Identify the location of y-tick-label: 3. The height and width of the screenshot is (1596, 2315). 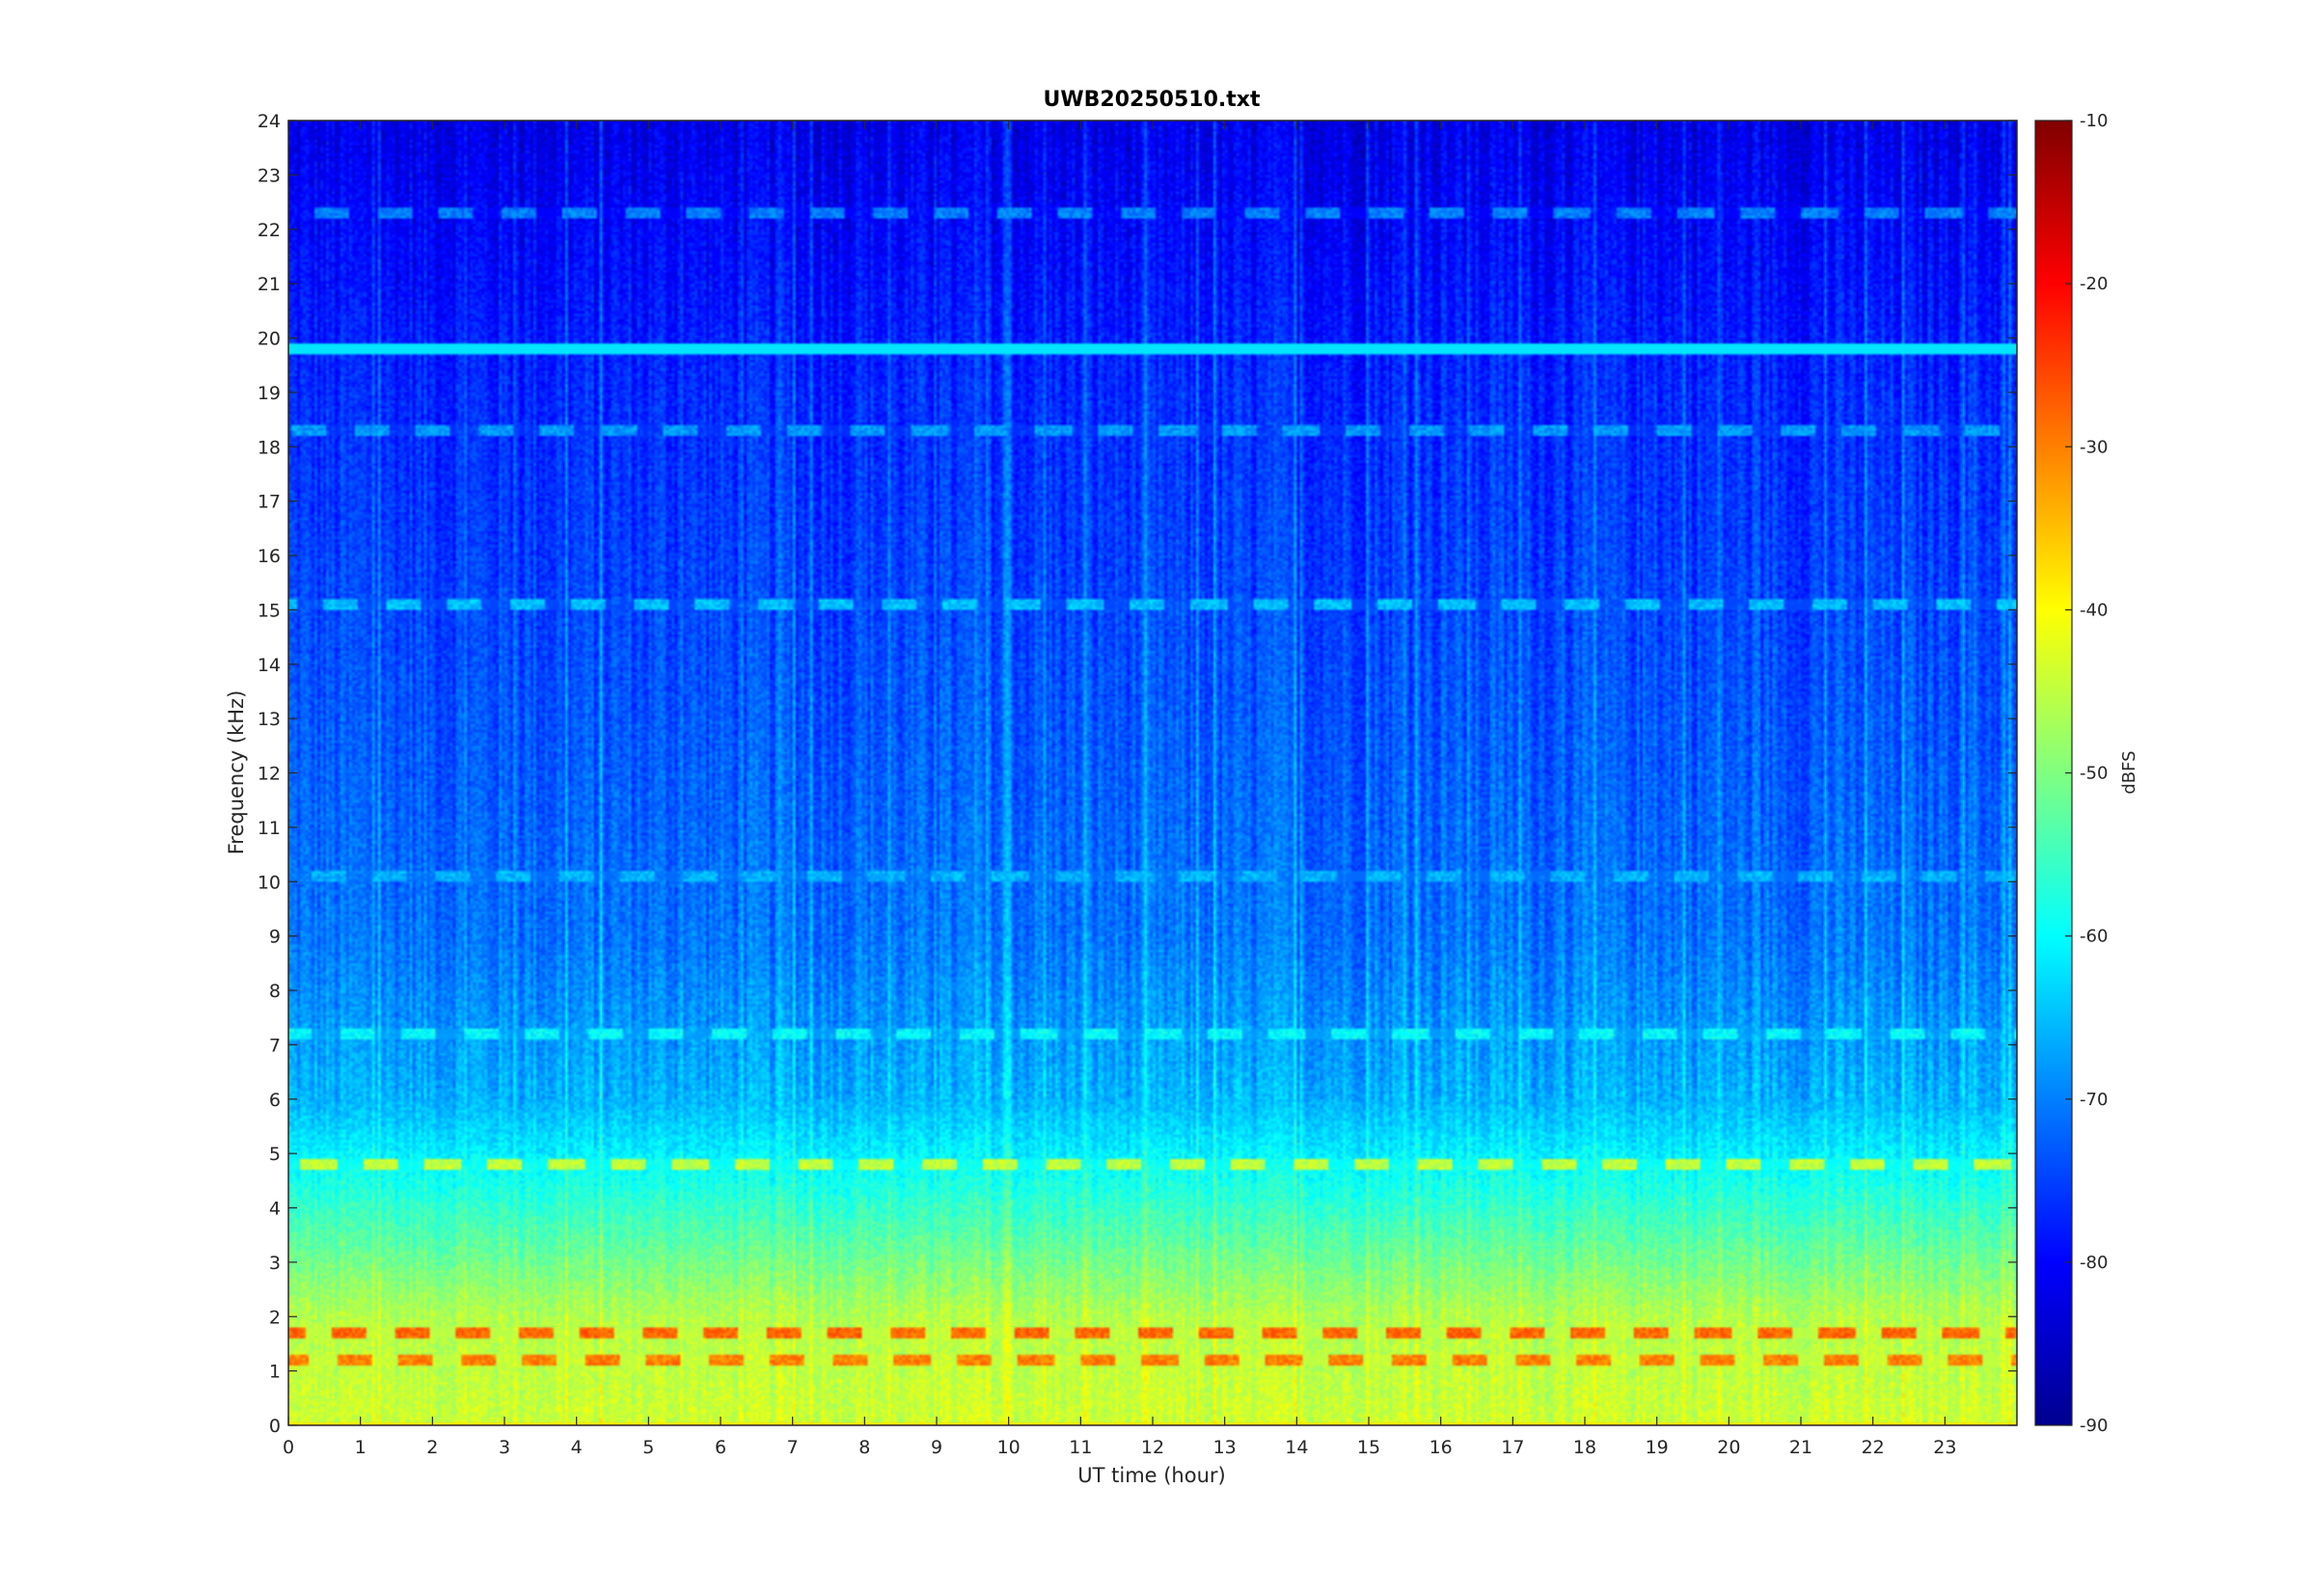
(275, 1264).